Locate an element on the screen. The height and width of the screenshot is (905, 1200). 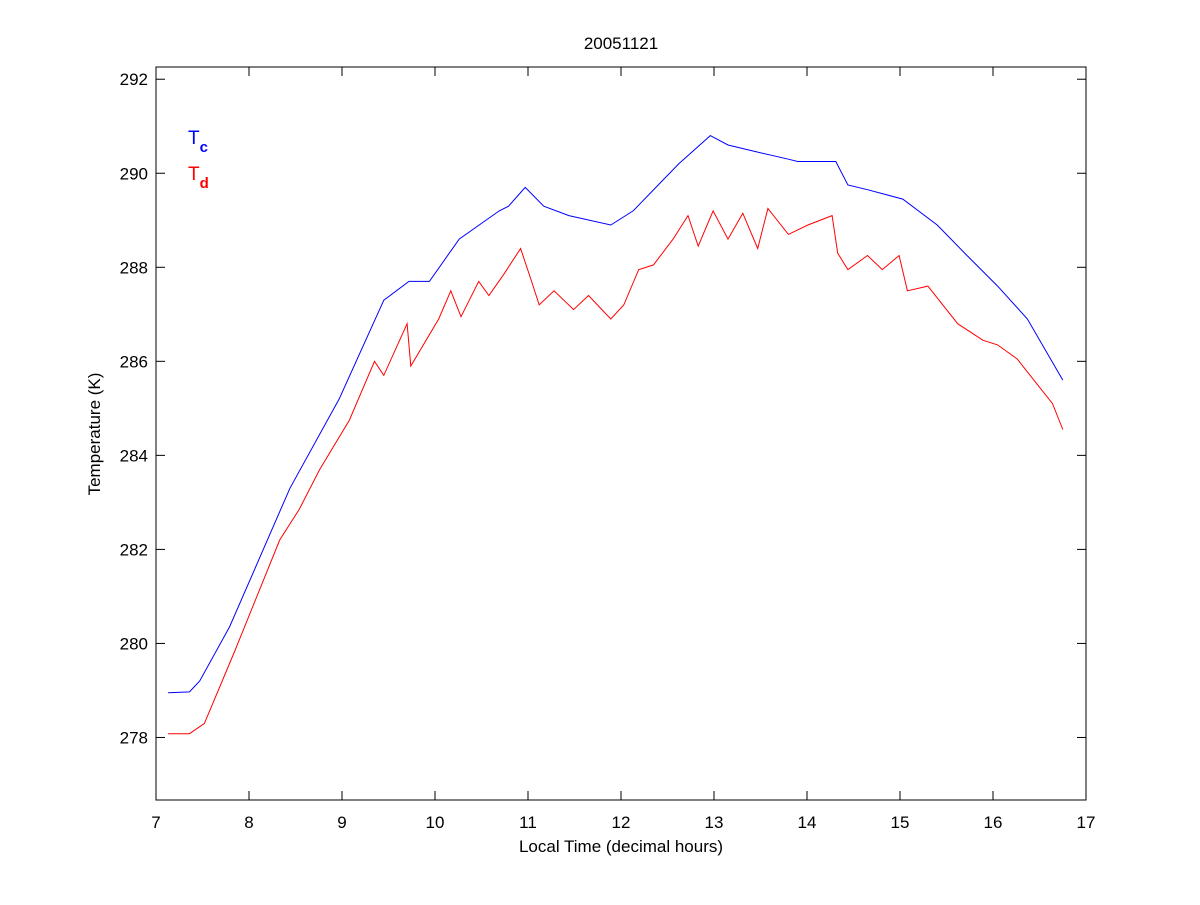
legend: Tc Td is located at coordinates (198, 160).